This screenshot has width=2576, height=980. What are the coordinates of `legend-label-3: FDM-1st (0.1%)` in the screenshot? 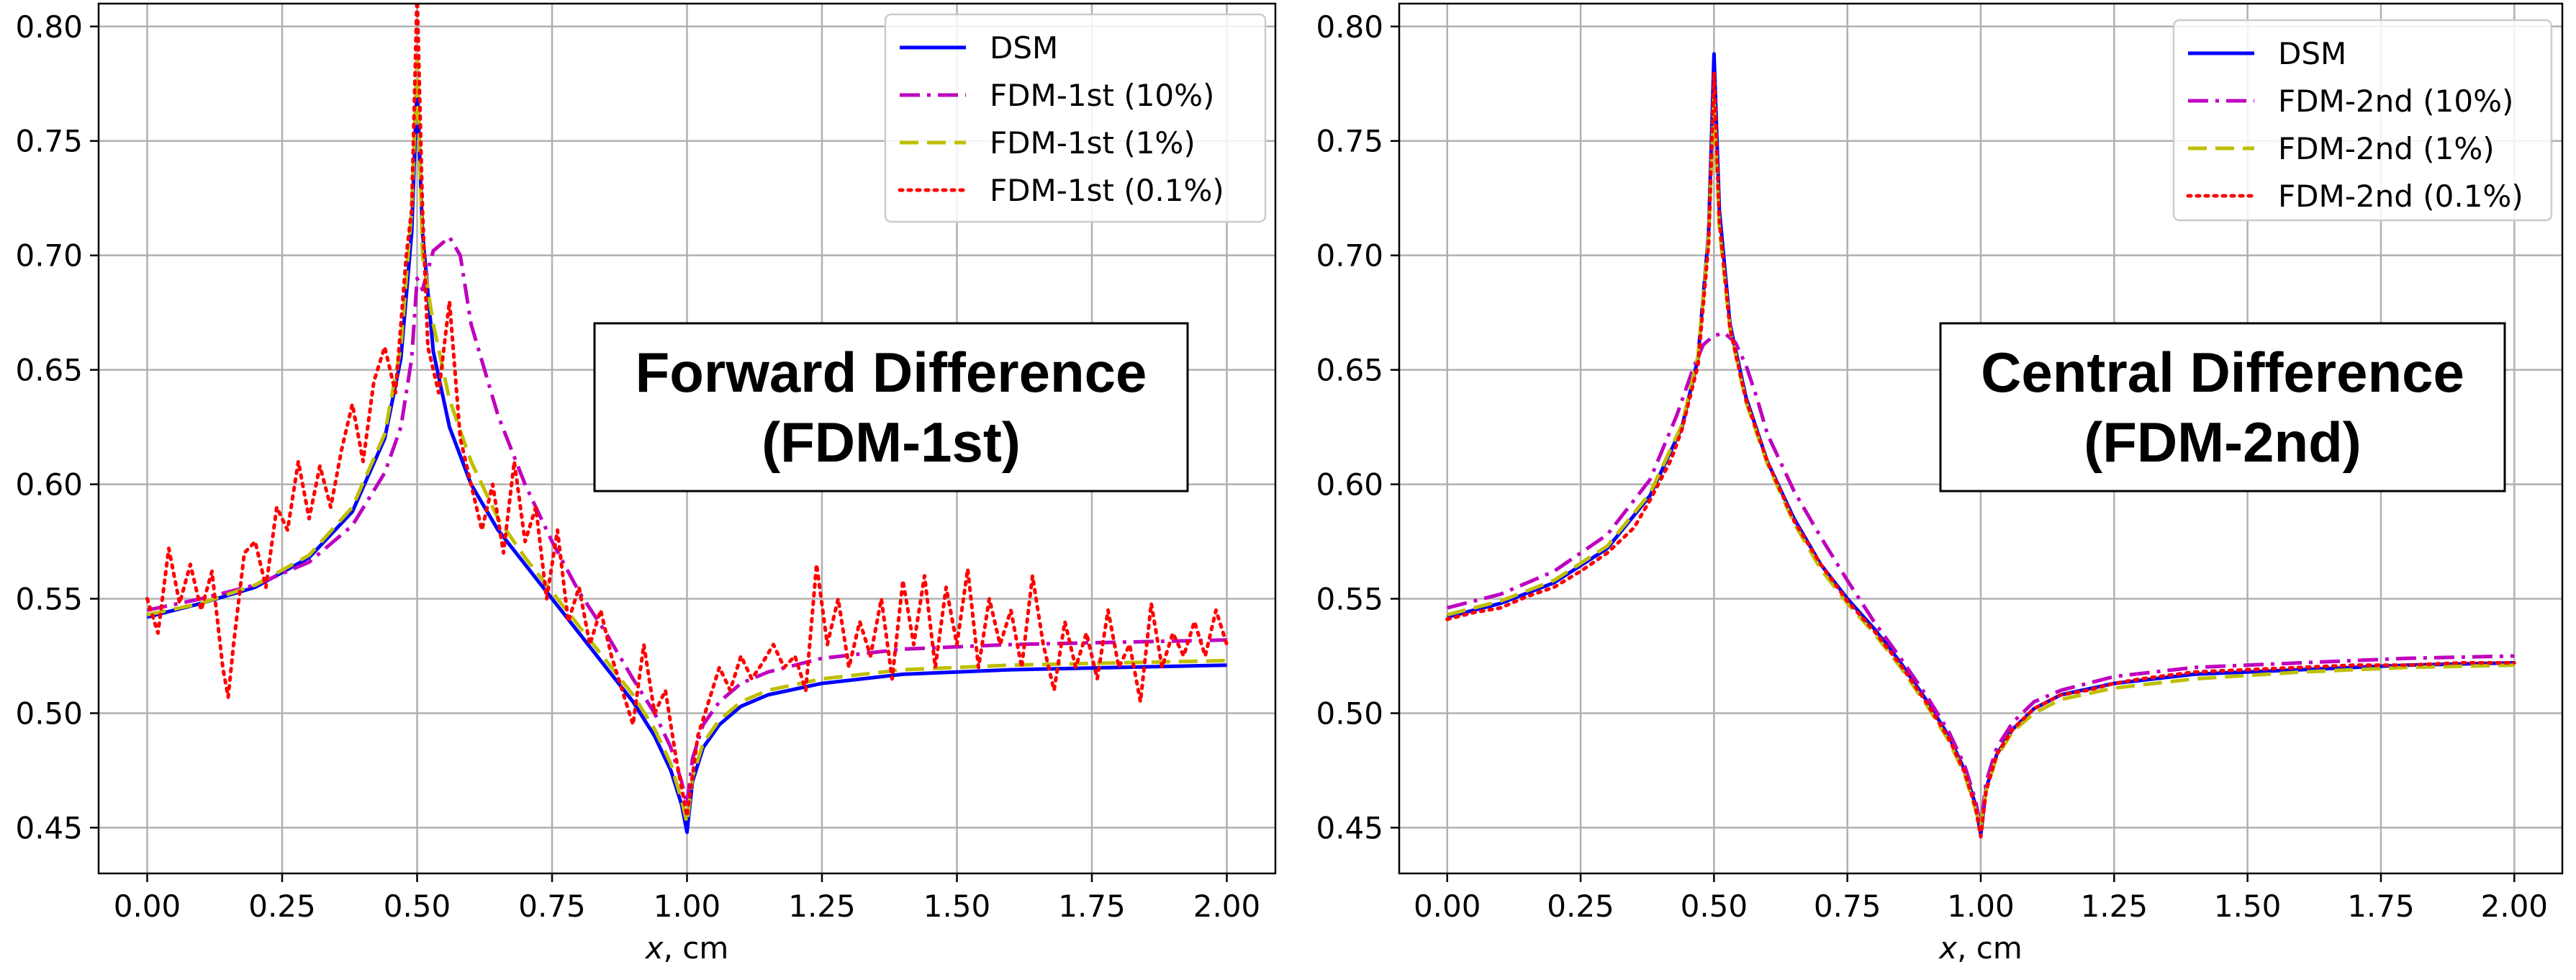 It's located at (1107, 190).